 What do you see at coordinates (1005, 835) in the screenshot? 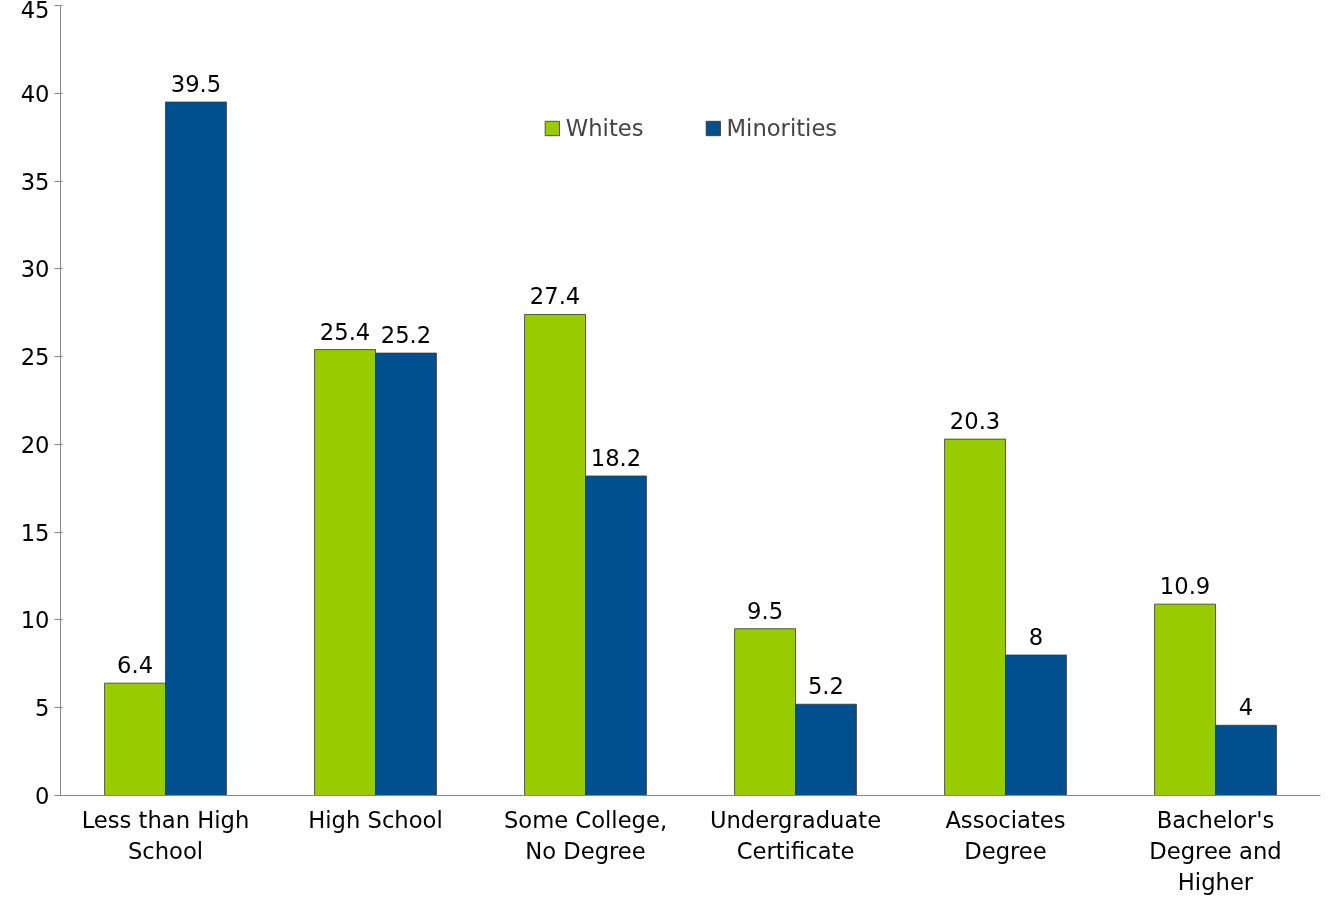
I see `x-tick-label: Associates Degree` at bounding box center [1005, 835].